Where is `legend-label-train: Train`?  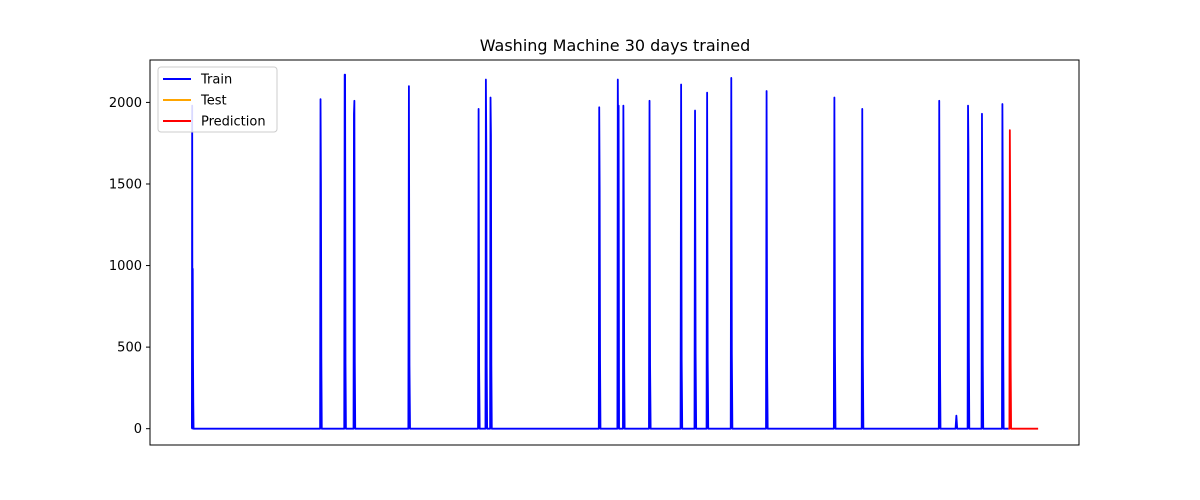 legend-label-train: Train is located at coordinates (216, 80).